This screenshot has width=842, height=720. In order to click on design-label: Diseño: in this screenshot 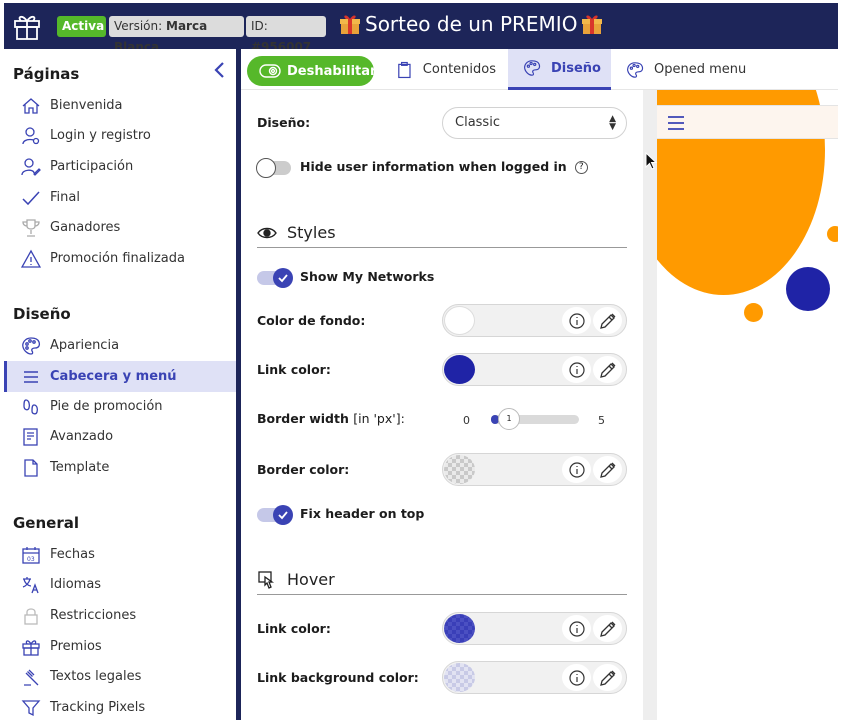, I will do `click(284, 122)`.